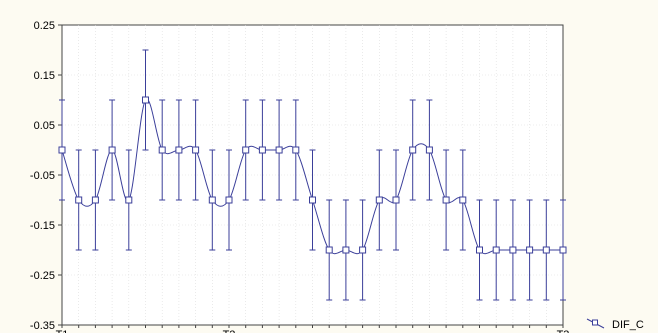 The height and width of the screenshot is (333, 658). Describe the element at coordinates (44, 76) in the screenshot. I see `y-tick-label: 0.15` at that location.